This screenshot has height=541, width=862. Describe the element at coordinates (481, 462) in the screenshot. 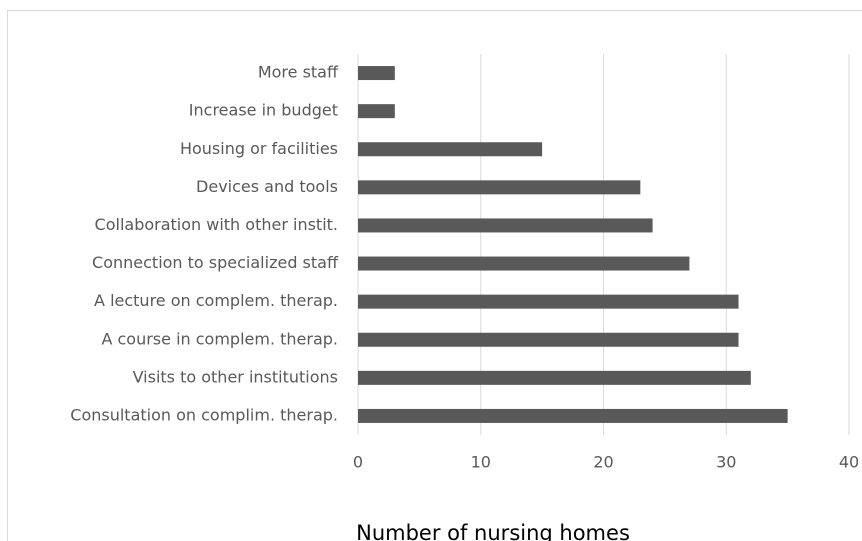

I see `x-tick-label: 10` at that location.